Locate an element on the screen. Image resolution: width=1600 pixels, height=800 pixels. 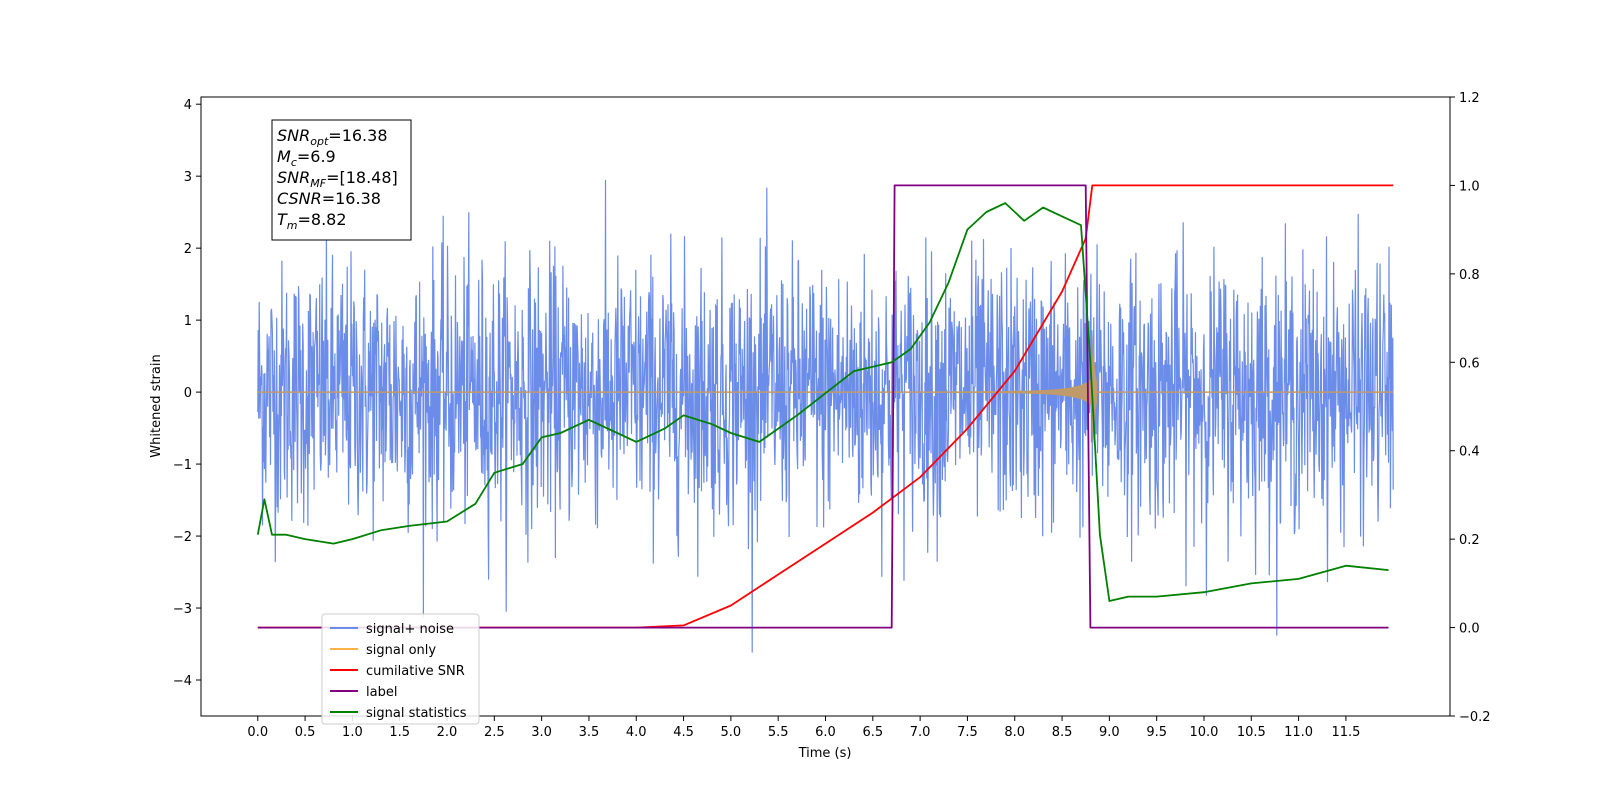
y-tick-label-right: 0.8 is located at coordinates (1469, 275).